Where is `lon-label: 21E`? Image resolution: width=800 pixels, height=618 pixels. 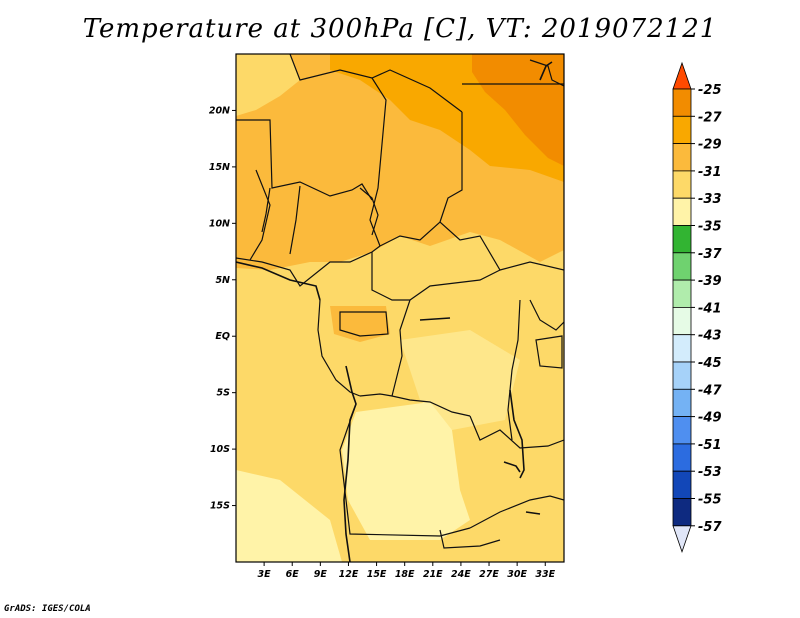
lon-label: 21E is located at coordinates (433, 574).